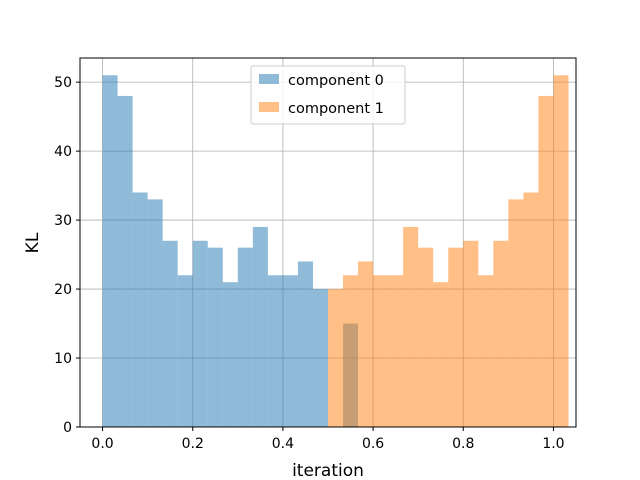 The image size is (640, 480). I want to click on y-tick-label: 30, so click(63, 221).